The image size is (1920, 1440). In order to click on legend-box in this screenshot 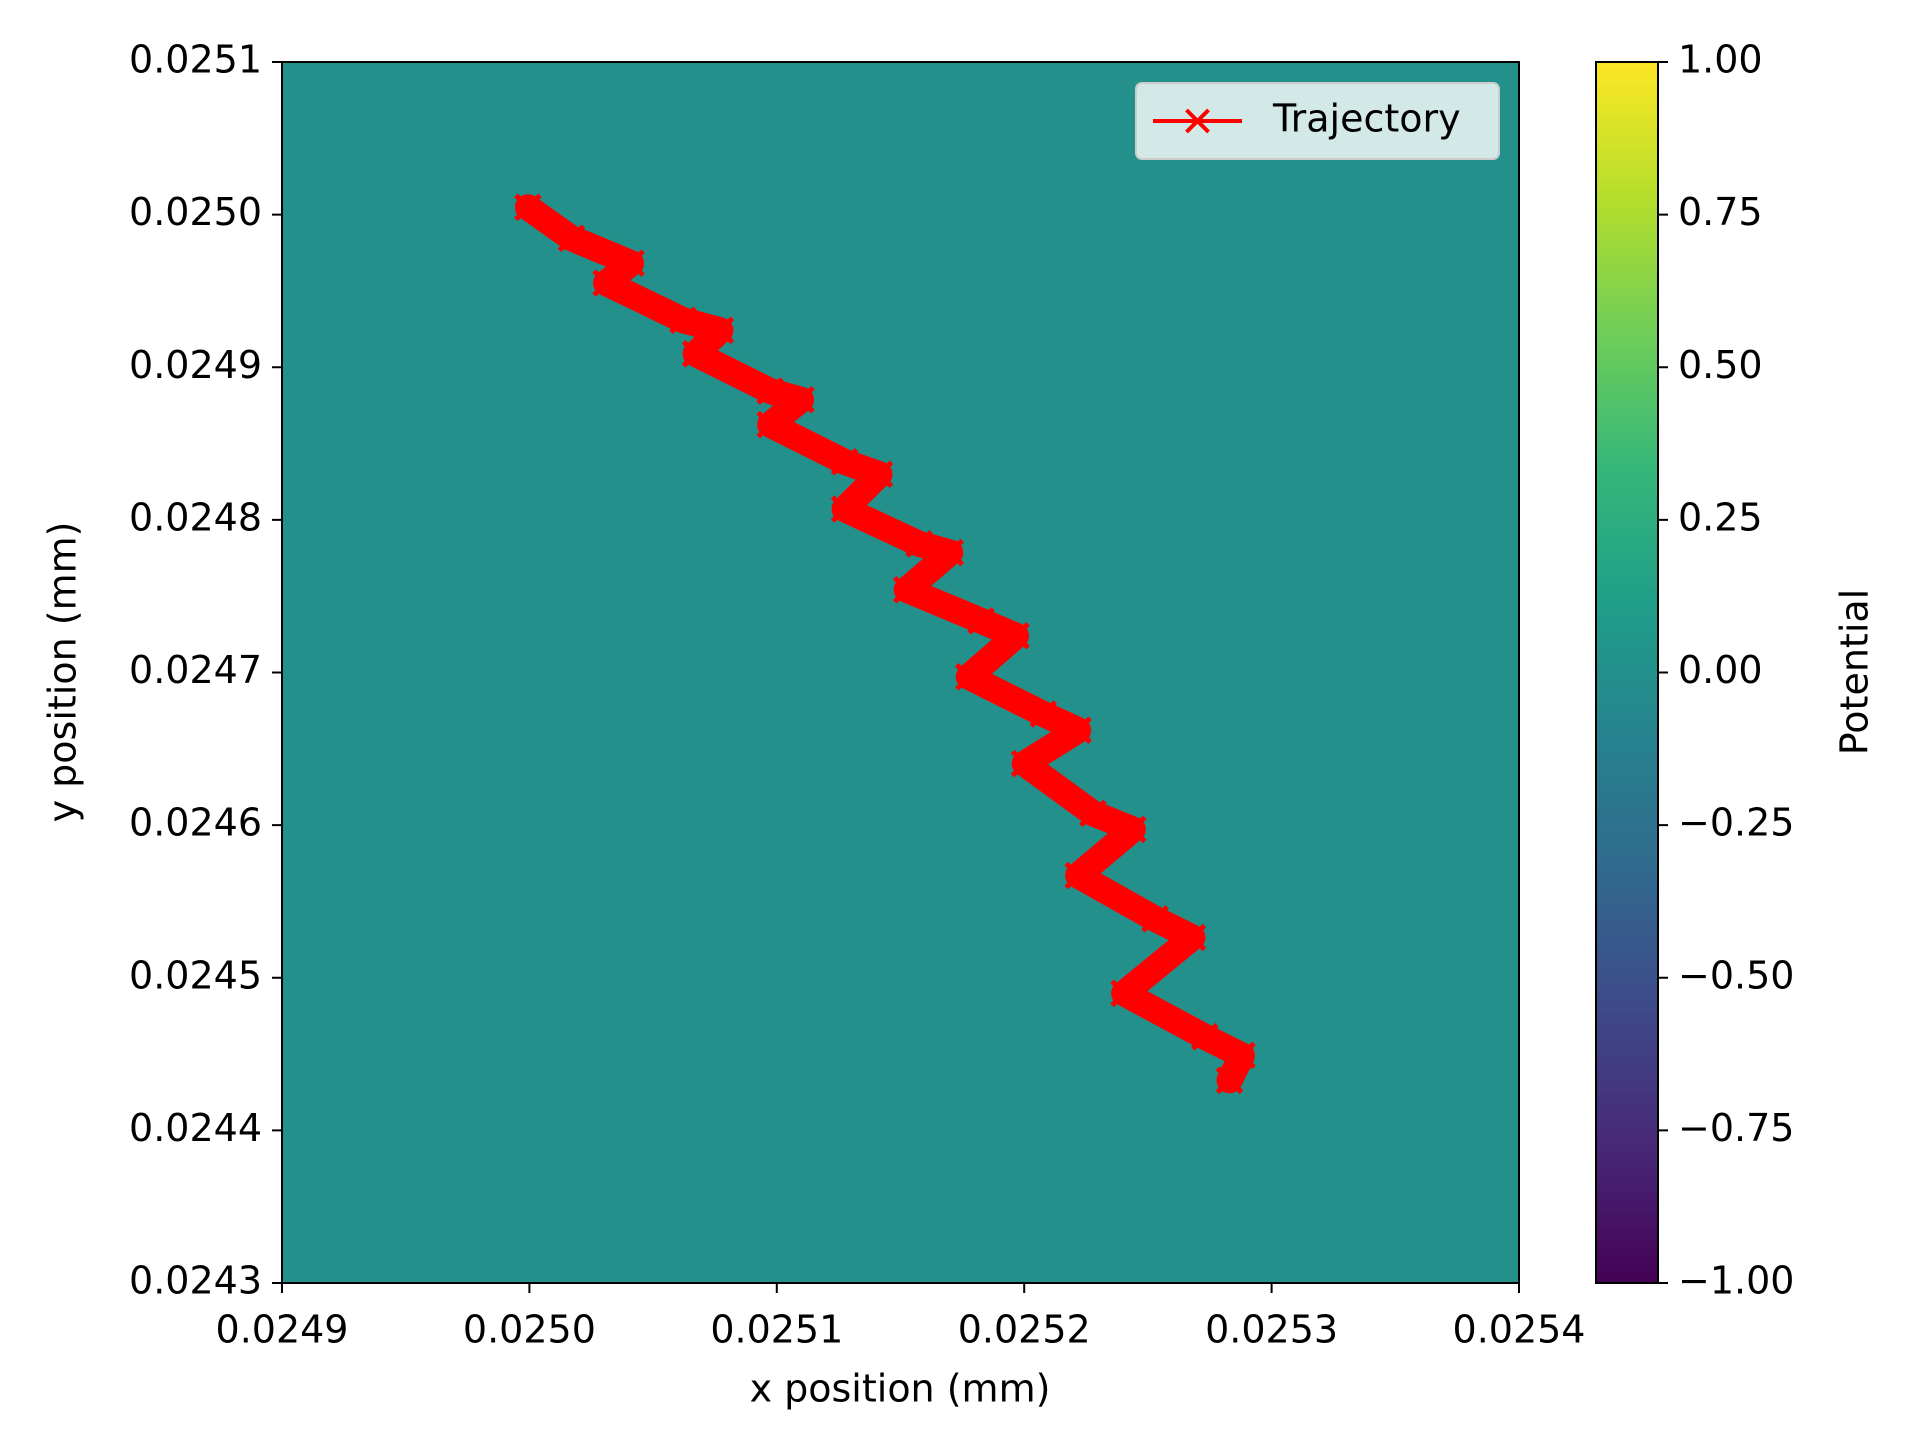, I will do `click(1317, 121)`.